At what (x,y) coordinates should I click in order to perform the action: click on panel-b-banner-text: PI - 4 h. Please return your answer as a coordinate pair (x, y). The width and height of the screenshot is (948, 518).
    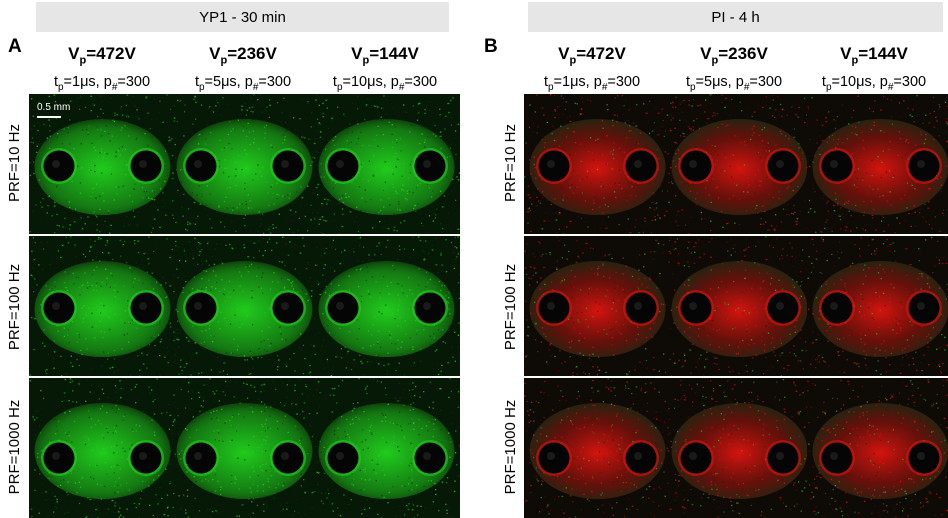
    Looking at the image, I should click on (735, 17).